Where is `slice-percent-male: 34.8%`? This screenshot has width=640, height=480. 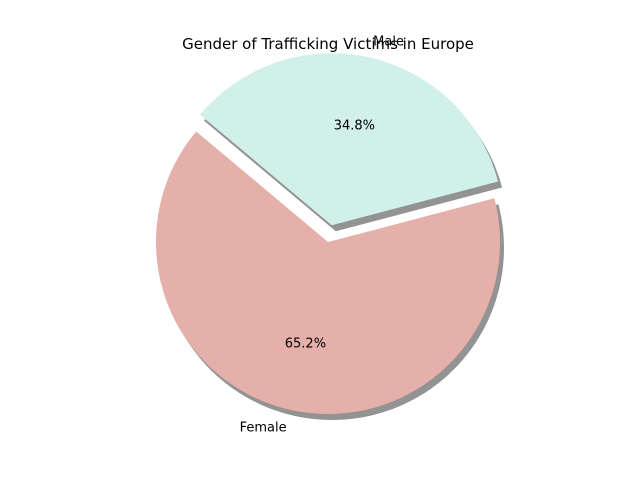 slice-percent-male: 34.8% is located at coordinates (354, 126).